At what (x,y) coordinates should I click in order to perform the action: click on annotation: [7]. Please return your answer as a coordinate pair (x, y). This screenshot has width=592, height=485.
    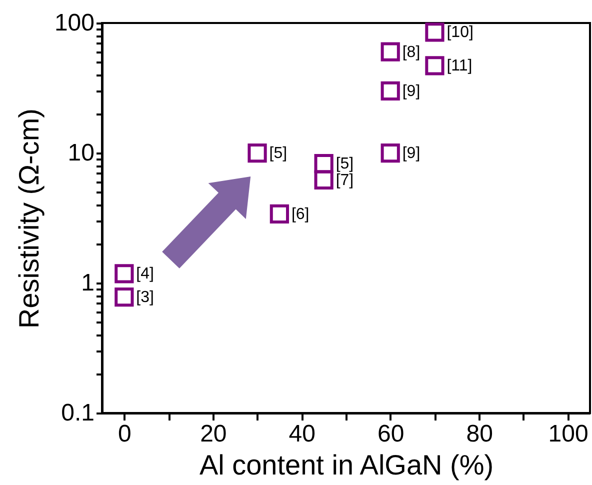
    Looking at the image, I should click on (345, 180).